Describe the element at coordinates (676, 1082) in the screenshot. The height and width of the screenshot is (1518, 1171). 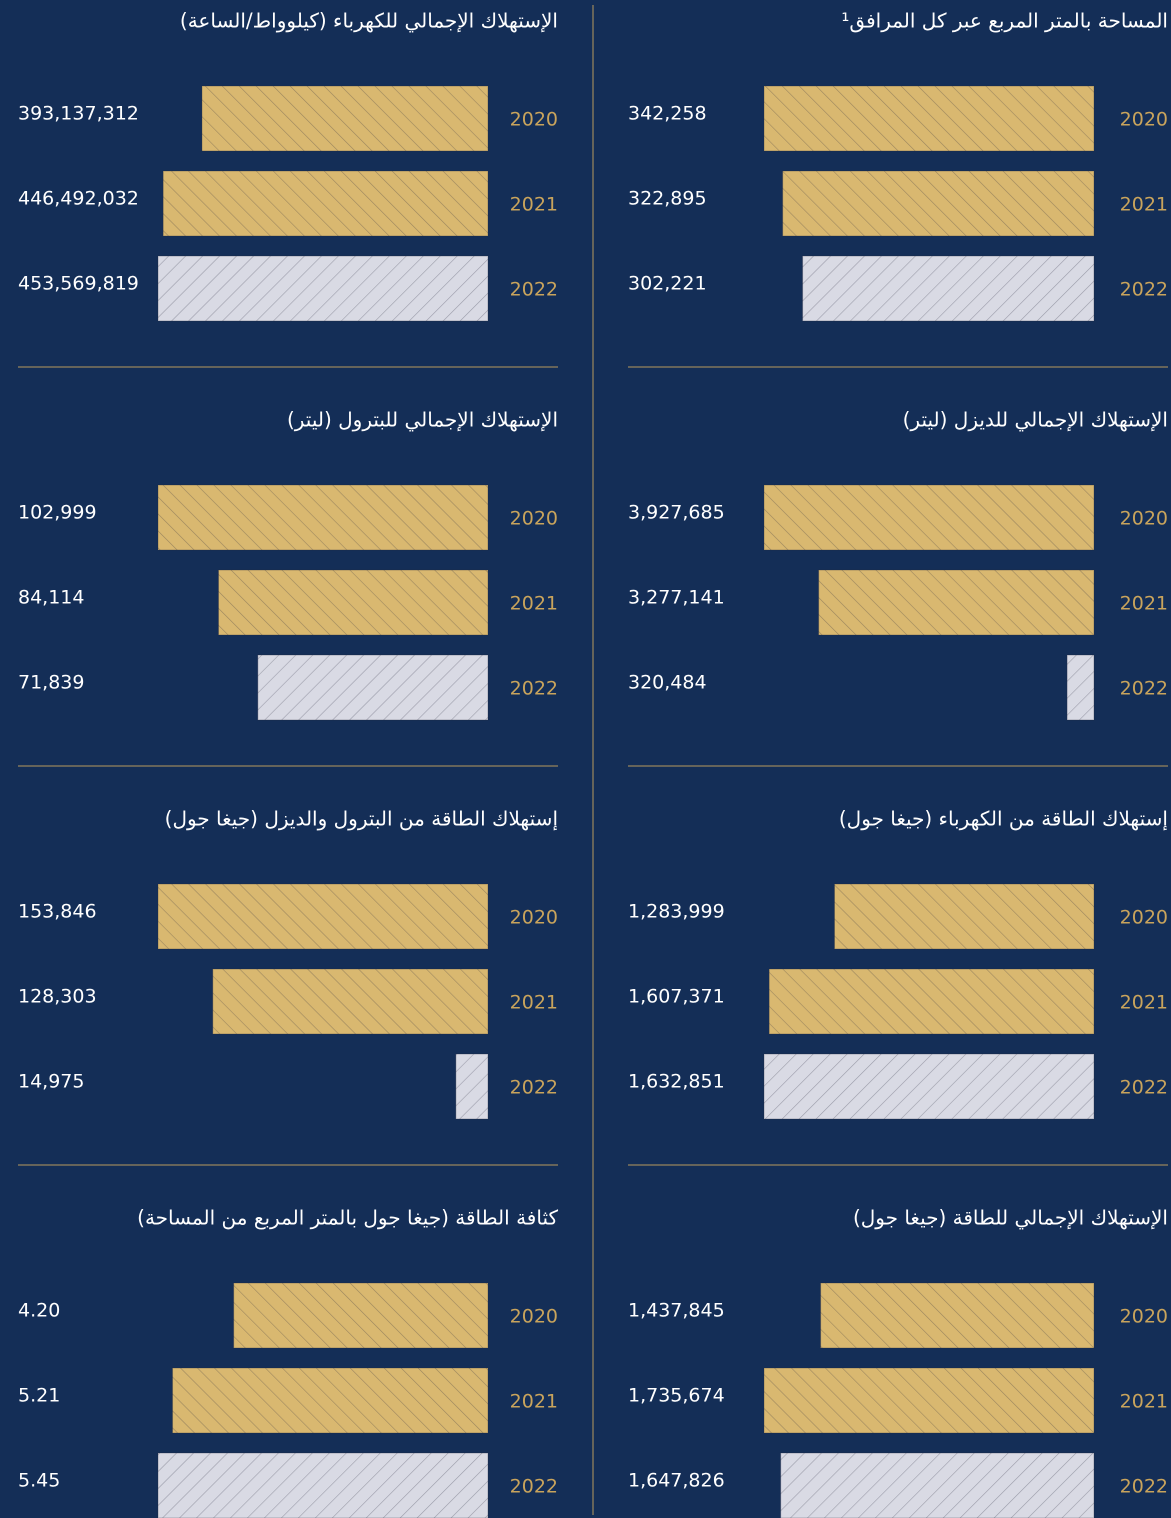
I see `value-label: 1,632,851` at that location.